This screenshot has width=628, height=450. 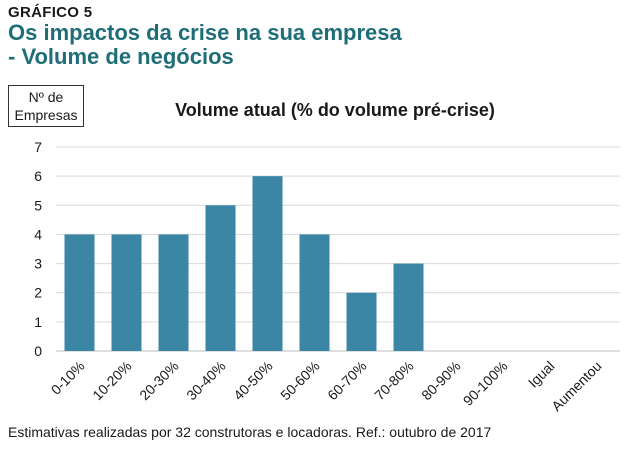 What do you see at coordinates (111, 380) in the screenshot?
I see `x-tick-label: 10-20%` at bounding box center [111, 380].